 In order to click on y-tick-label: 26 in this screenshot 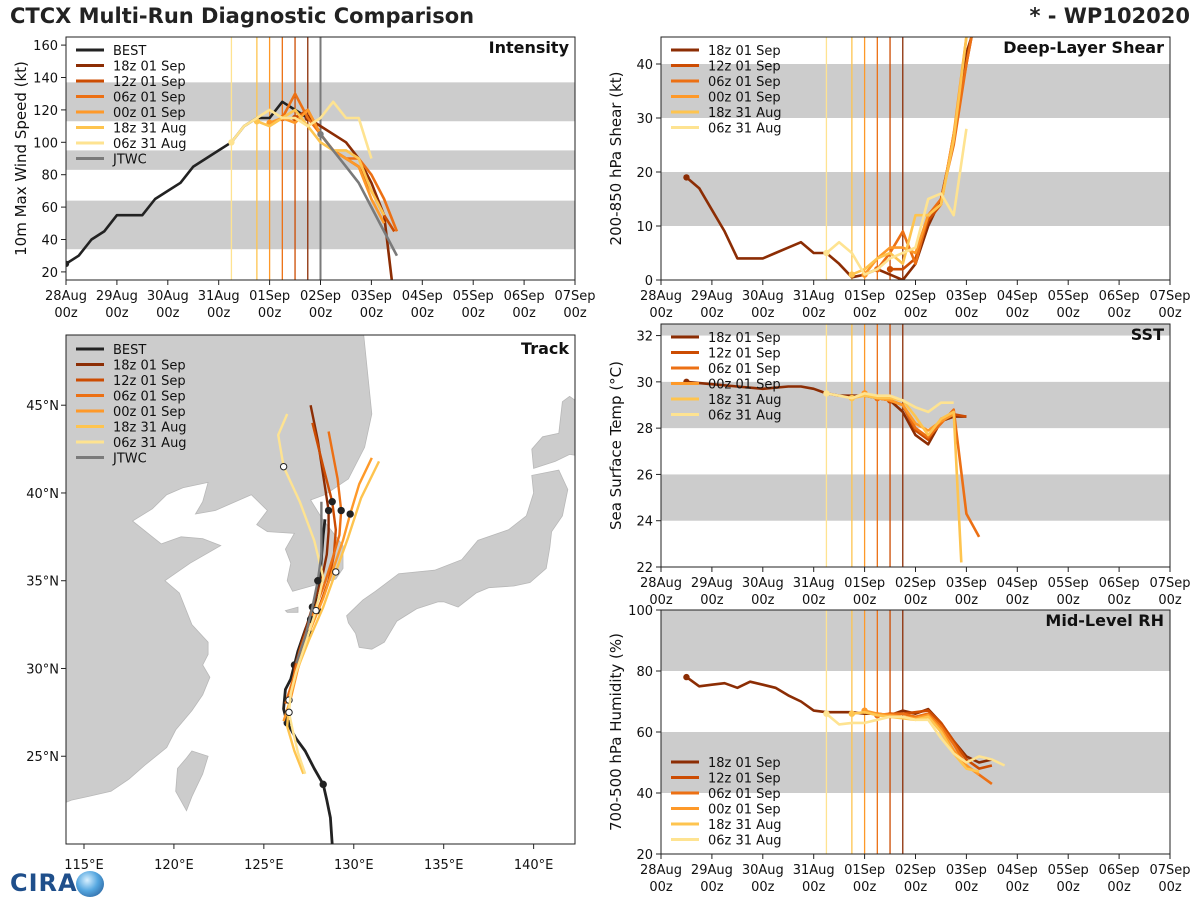, I will do `click(644, 475)`.